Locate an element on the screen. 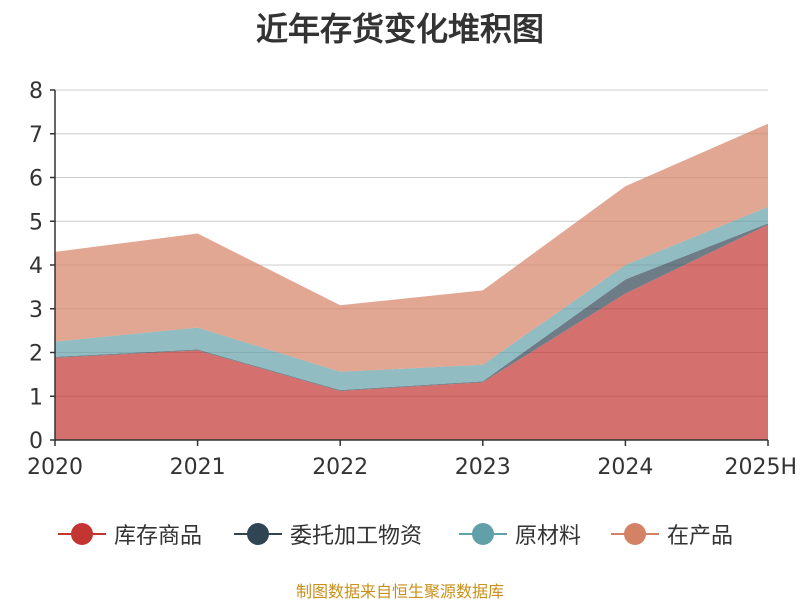  x-tick-label-2024: 2024 is located at coordinates (625, 467).